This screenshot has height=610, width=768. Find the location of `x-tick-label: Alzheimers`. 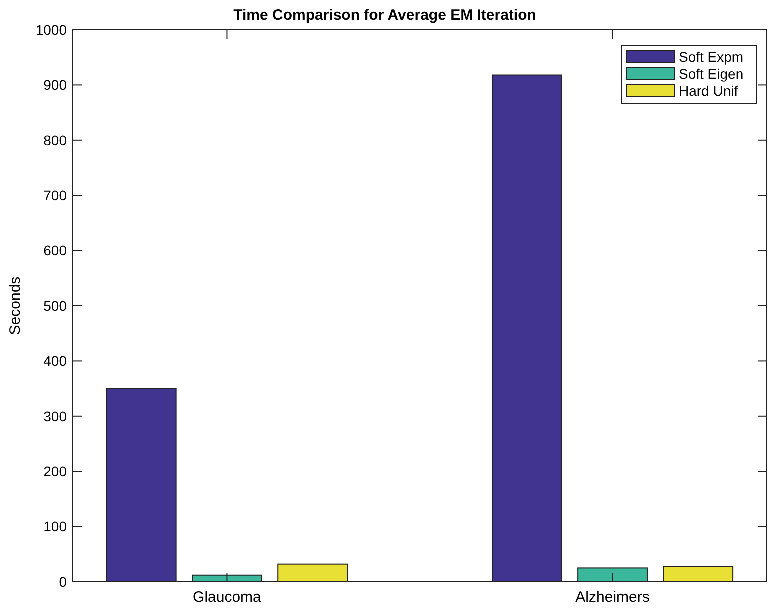

x-tick-label: Alzheimers is located at coordinates (613, 597).